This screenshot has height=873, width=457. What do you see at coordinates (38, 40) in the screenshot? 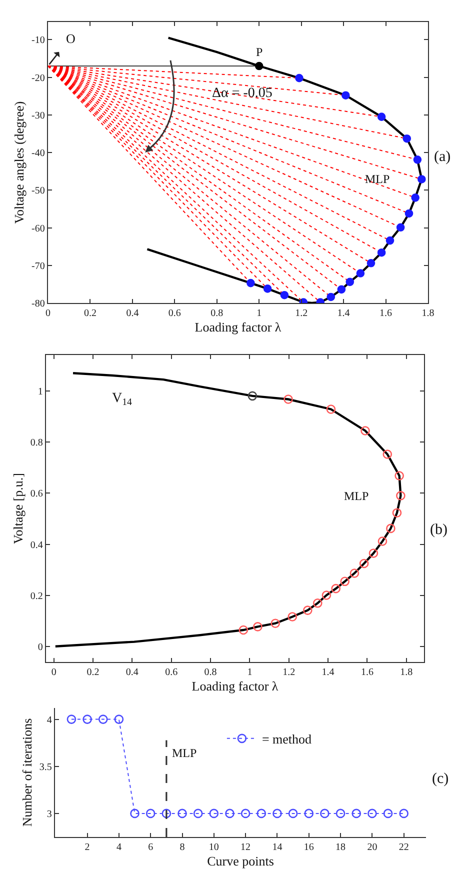
I see `y-tick-label: -10` at bounding box center [38, 40].